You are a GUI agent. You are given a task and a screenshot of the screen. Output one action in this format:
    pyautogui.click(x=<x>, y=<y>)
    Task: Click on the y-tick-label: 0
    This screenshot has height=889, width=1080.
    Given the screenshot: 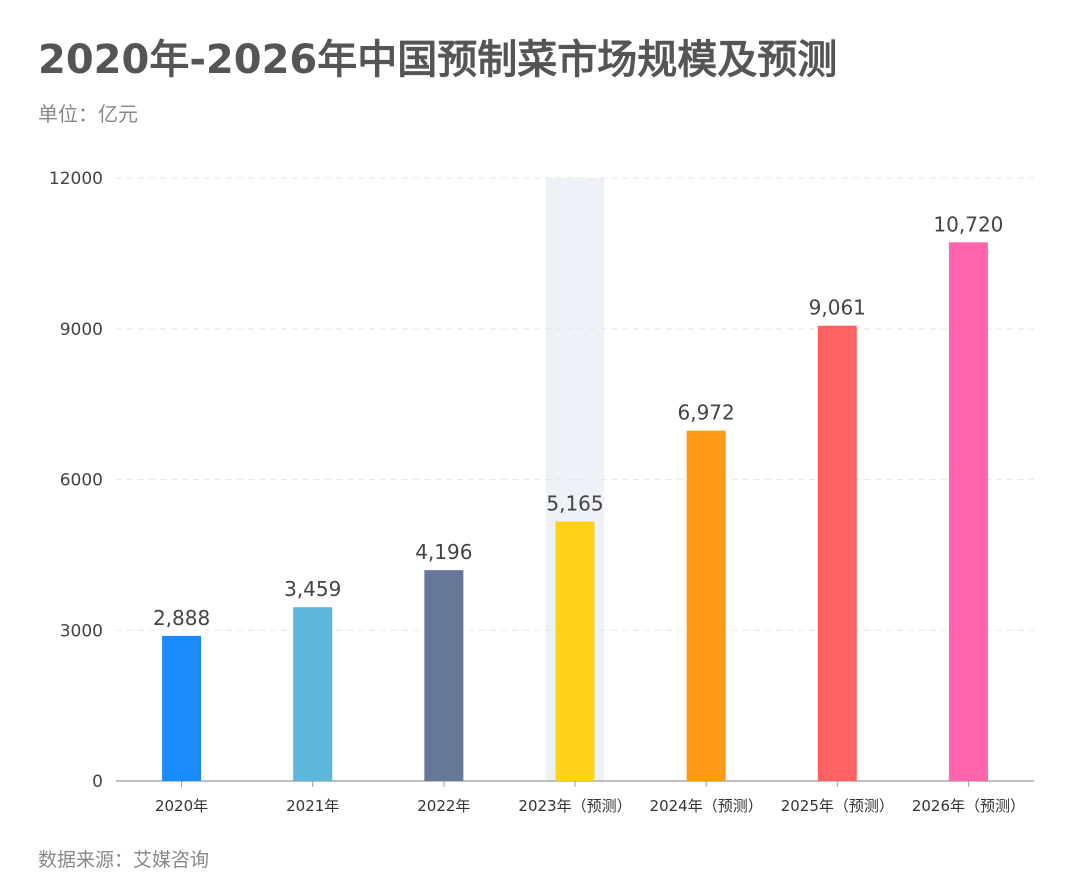 What is the action you would take?
    pyautogui.click(x=97, y=782)
    